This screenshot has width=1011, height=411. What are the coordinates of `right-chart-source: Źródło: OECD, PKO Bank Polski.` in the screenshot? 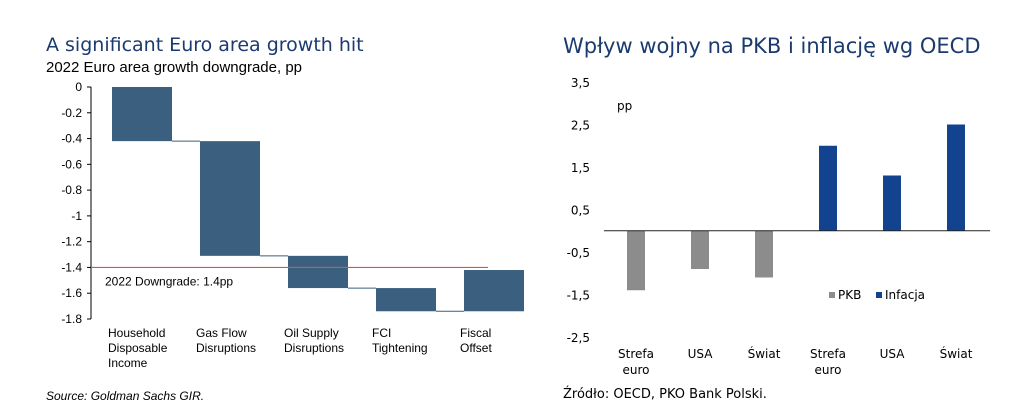 It's located at (665, 394).